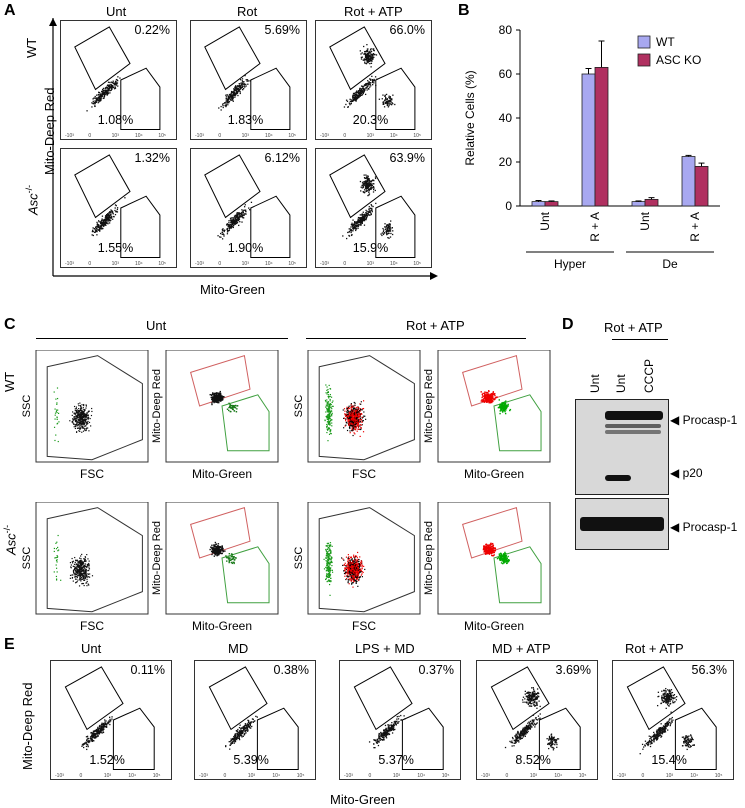 This screenshot has width=745, height=808. I want to click on axis-tick: 10⁵, so click(162, 136).